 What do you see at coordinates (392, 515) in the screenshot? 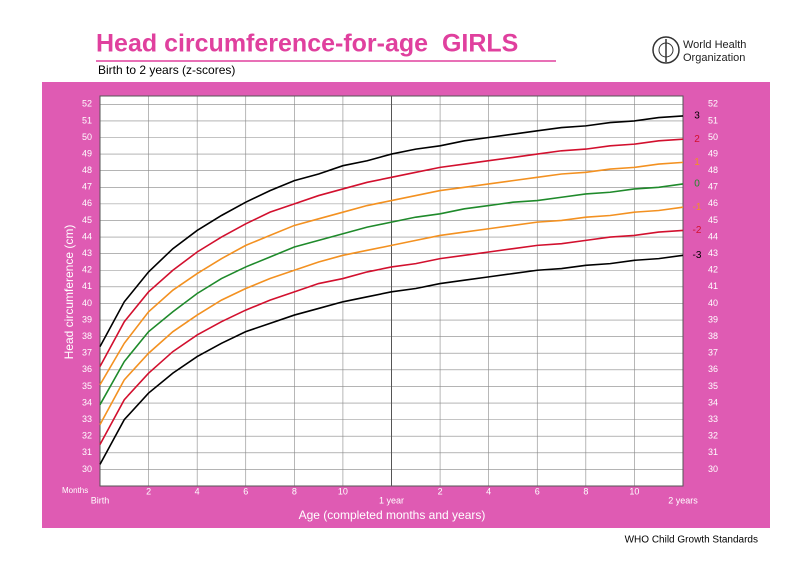
I see `x-axis-label: Age (completed months and years)` at bounding box center [392, 515].